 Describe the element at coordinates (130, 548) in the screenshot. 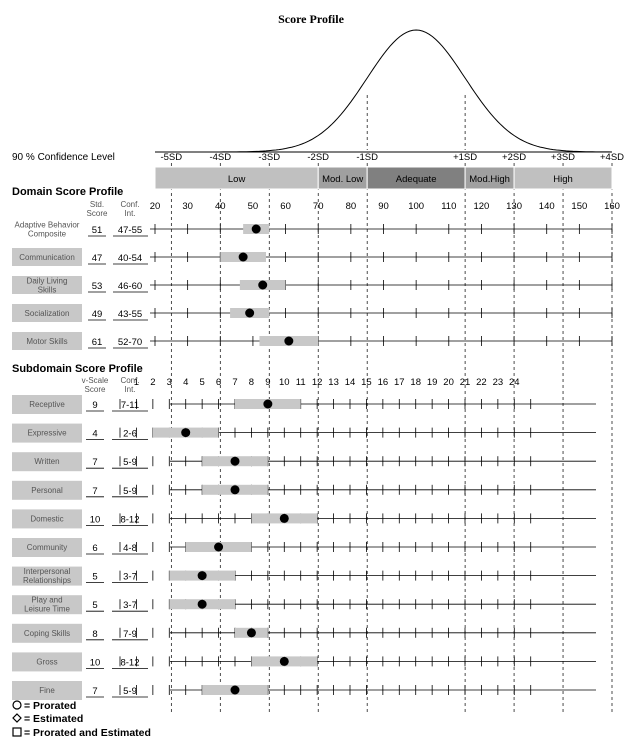

I see `subdomain-ci-value: 4-8` at that location.